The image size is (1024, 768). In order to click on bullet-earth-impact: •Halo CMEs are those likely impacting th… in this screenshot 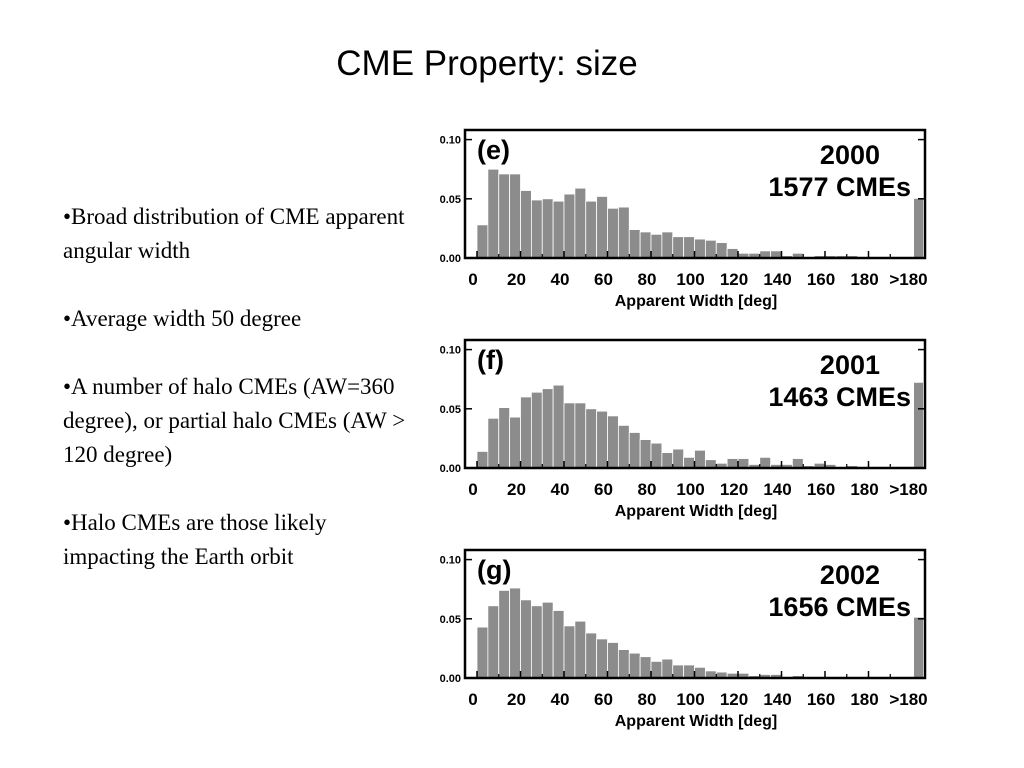, I will do `click(195, 539)`.